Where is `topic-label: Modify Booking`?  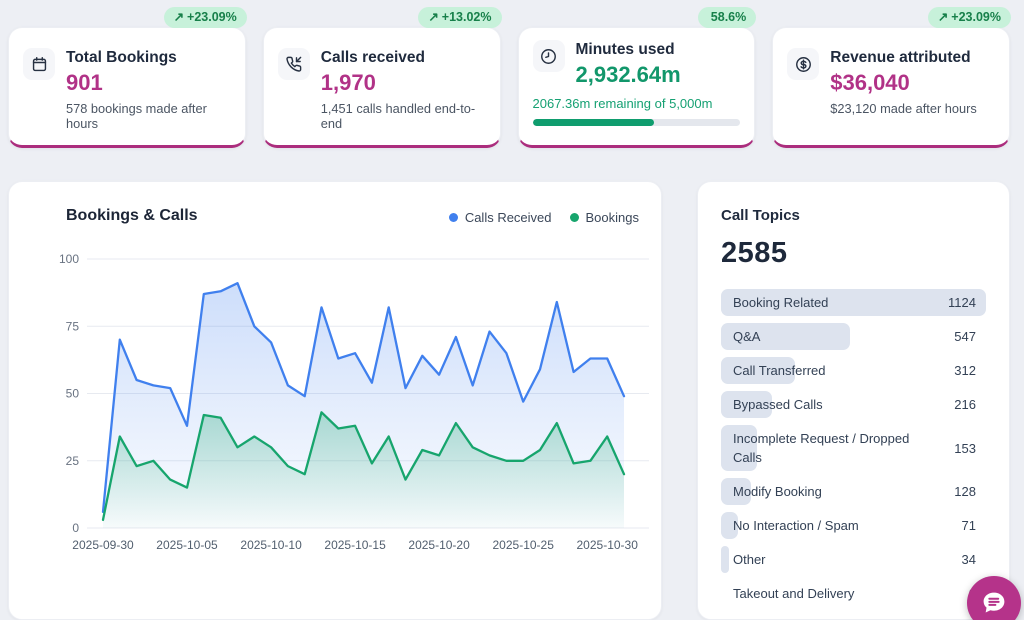 topic-label: Modify Booking is located at coordinates (777, 491).